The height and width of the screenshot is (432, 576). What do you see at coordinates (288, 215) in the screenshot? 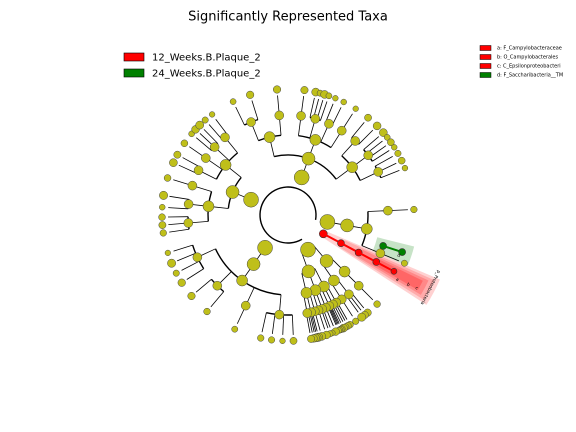
I see `branch-arc` at bounding box center [288, 215].